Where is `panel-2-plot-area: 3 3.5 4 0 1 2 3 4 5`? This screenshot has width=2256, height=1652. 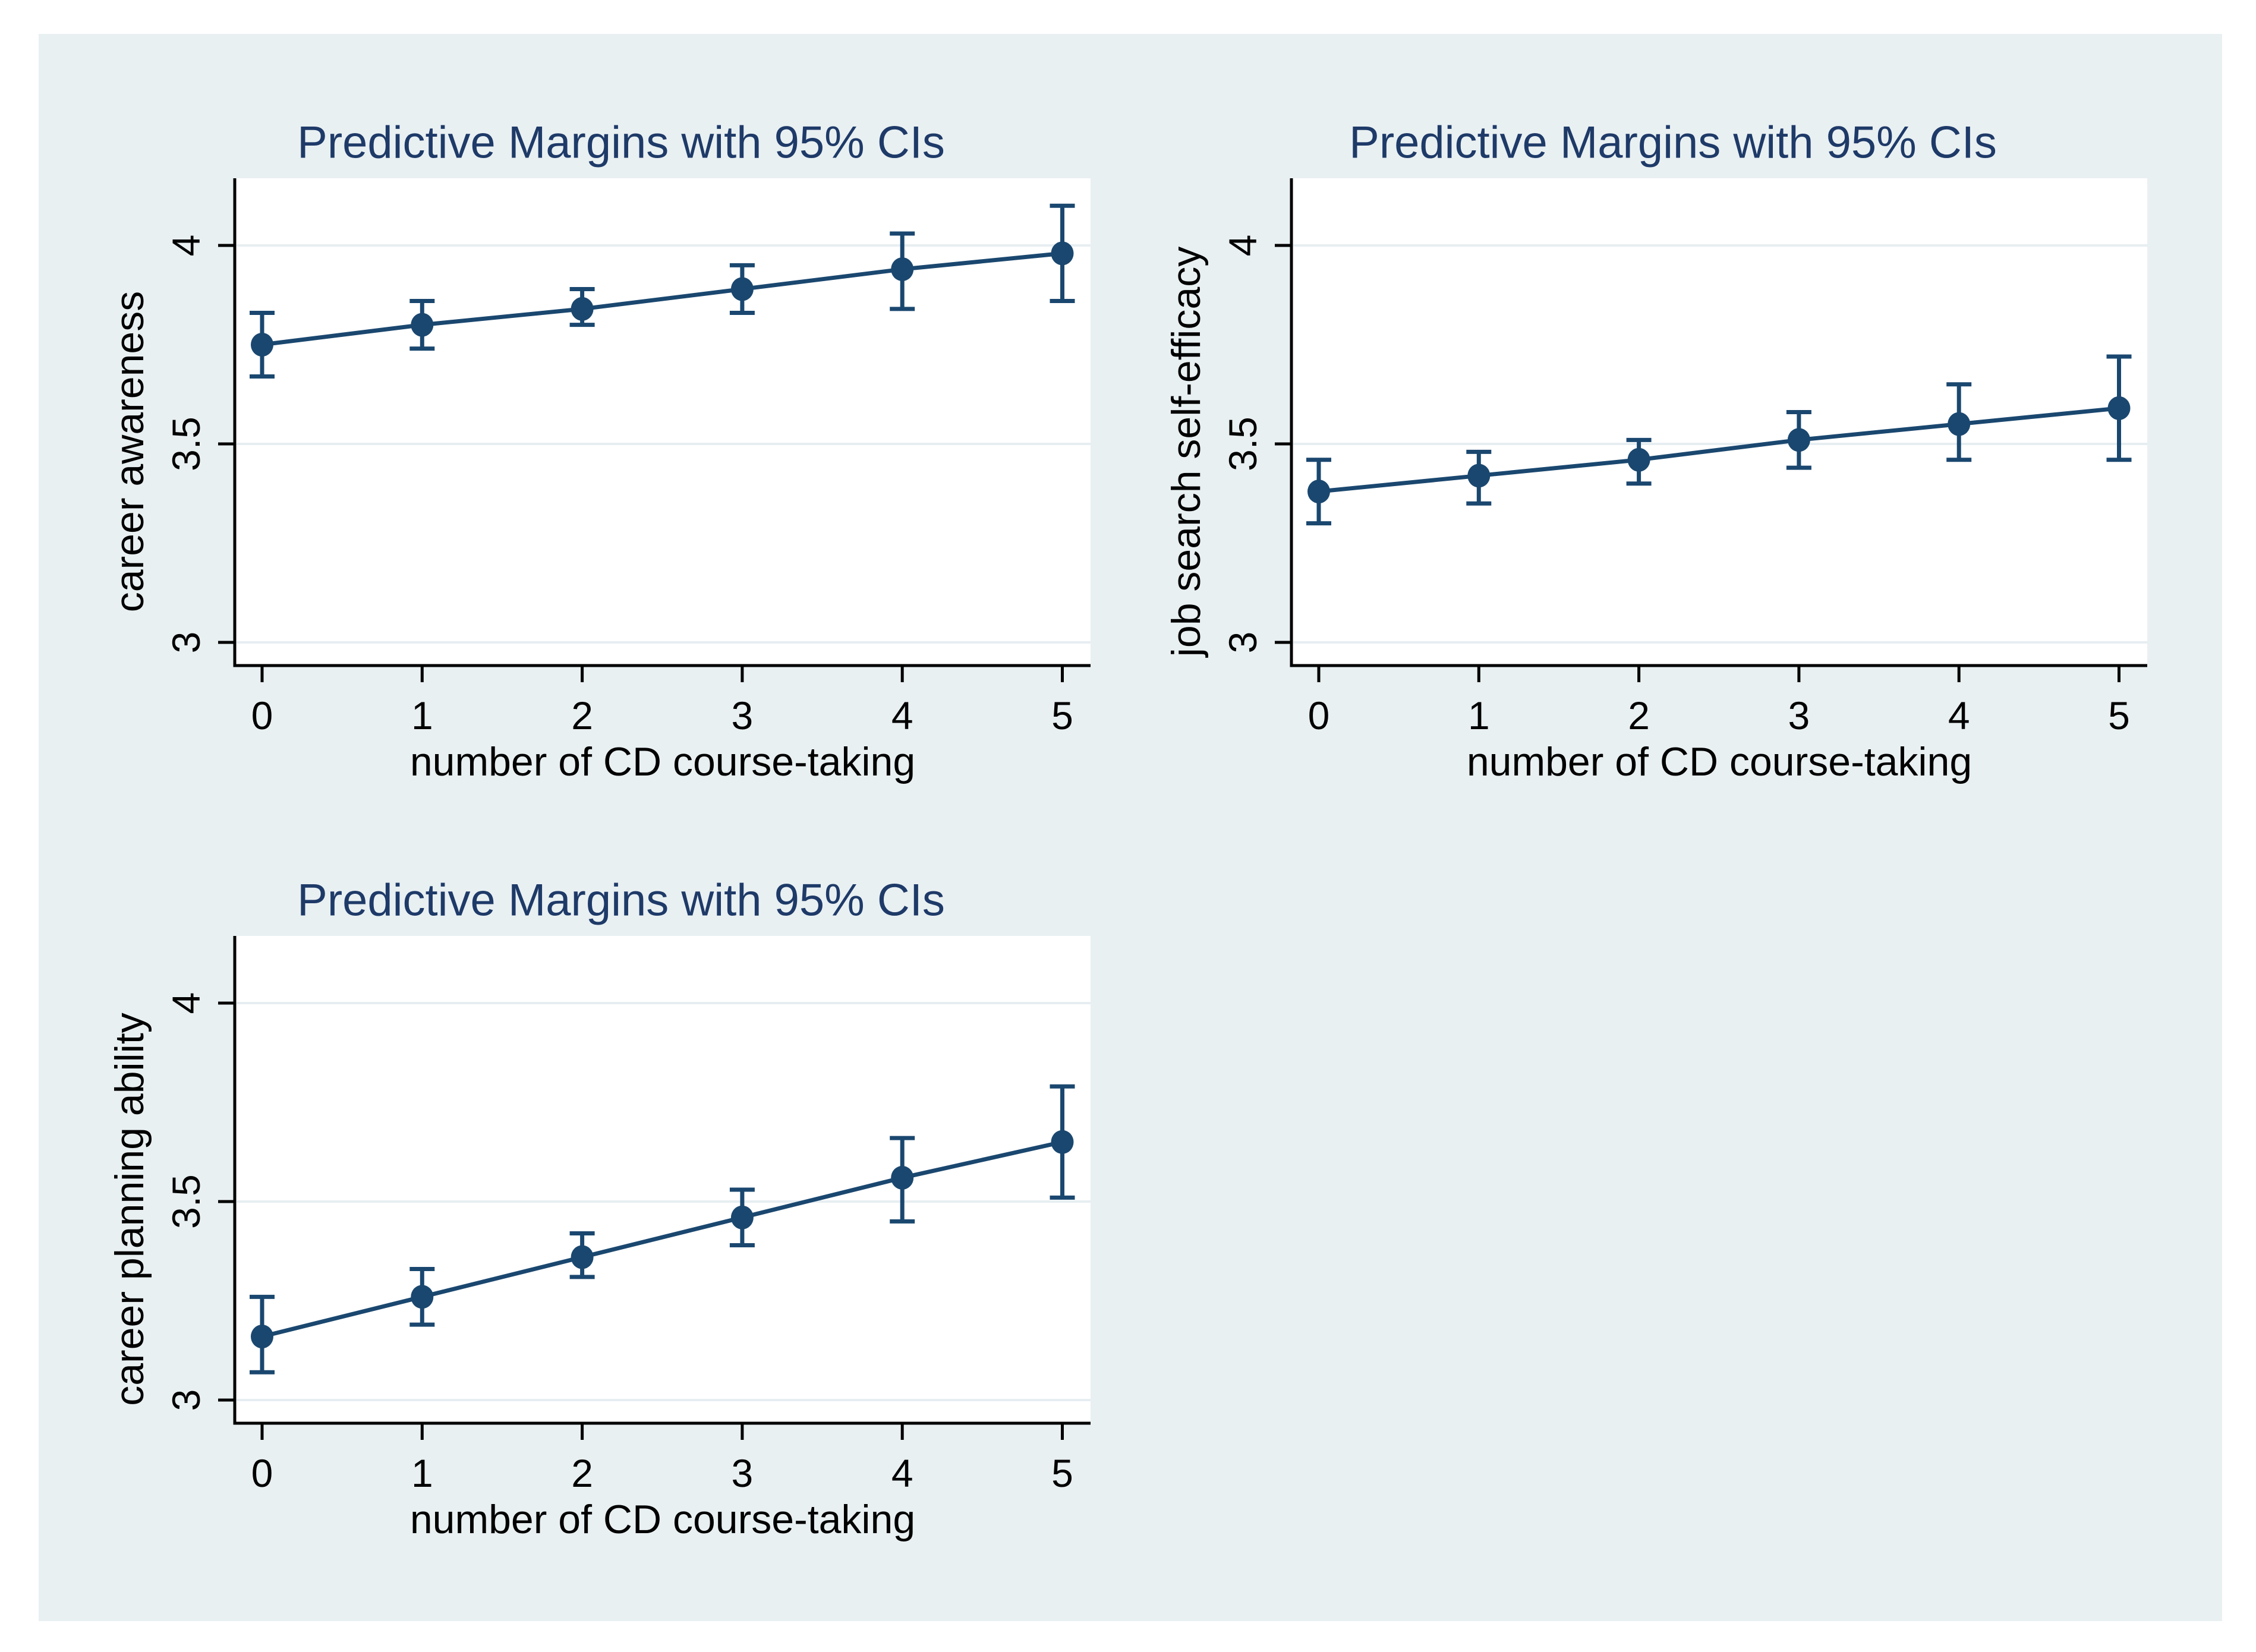
panel-2-plot-area: 3 3.5 4 0 1 2 3 4 5 is located at coordinates (1684, 458).